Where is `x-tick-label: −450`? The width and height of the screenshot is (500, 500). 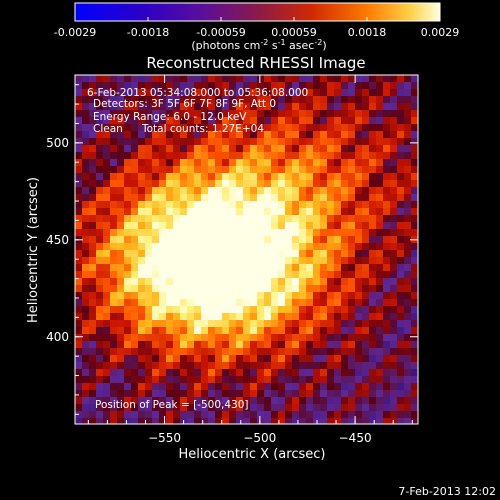
x-tick-label: −450 is located at coordinates (355, 438).